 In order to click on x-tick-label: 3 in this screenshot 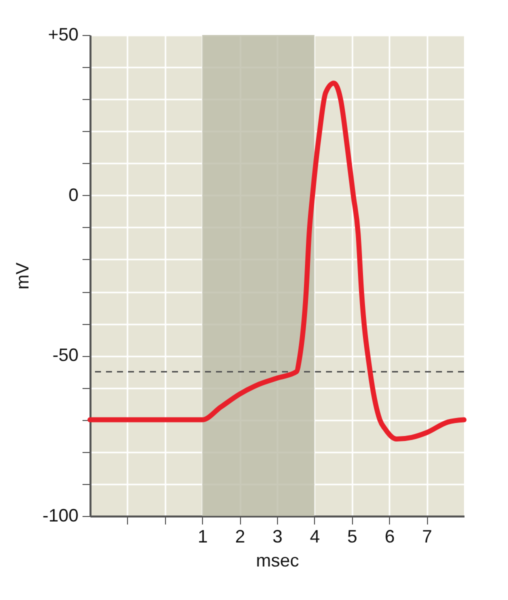, I will do `click(277, 536)`.